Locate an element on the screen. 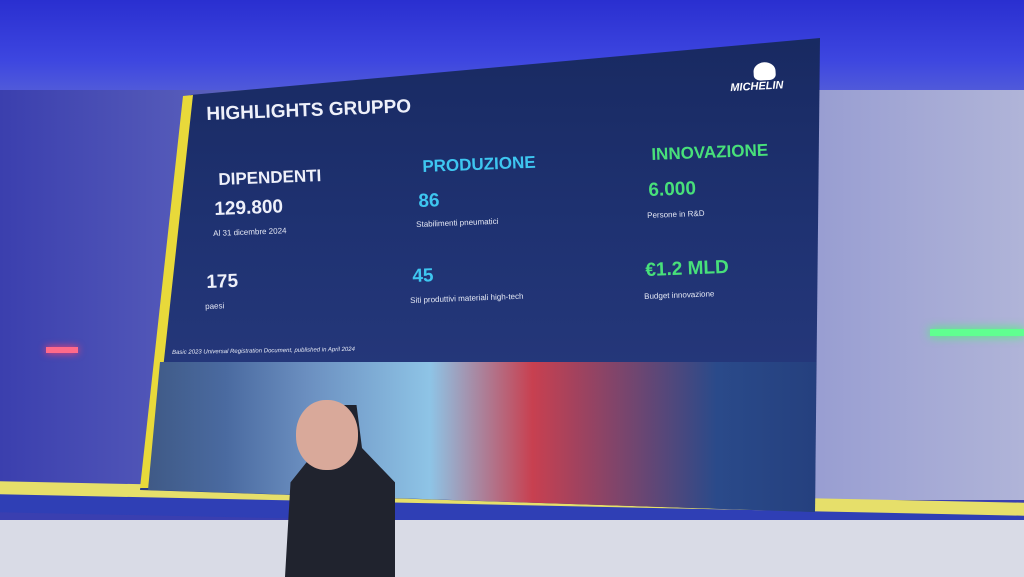  bibendum-icon is located at coordinates (764, 71).